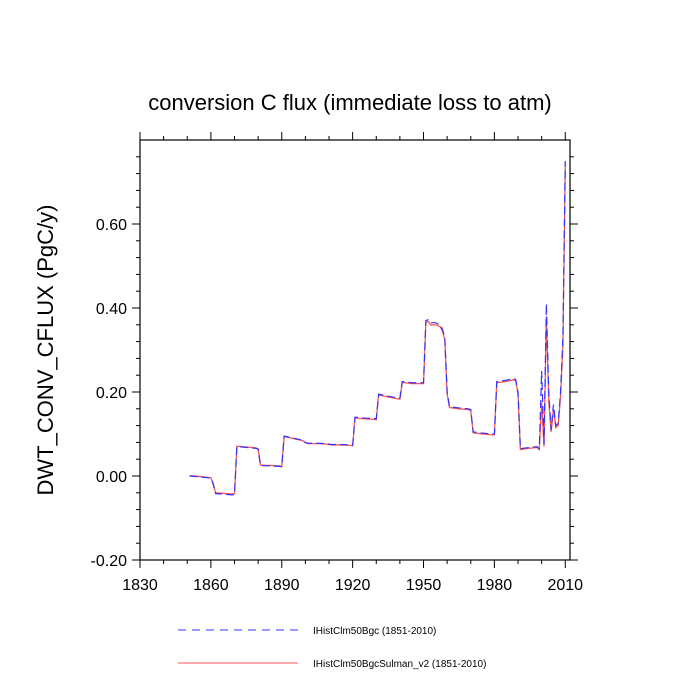  Describe the element at coordinates (399, 664) in the screenshot. I see `legend-label-2: IHistClm50BgcSulman_v2 (1851-2010)` at that location.